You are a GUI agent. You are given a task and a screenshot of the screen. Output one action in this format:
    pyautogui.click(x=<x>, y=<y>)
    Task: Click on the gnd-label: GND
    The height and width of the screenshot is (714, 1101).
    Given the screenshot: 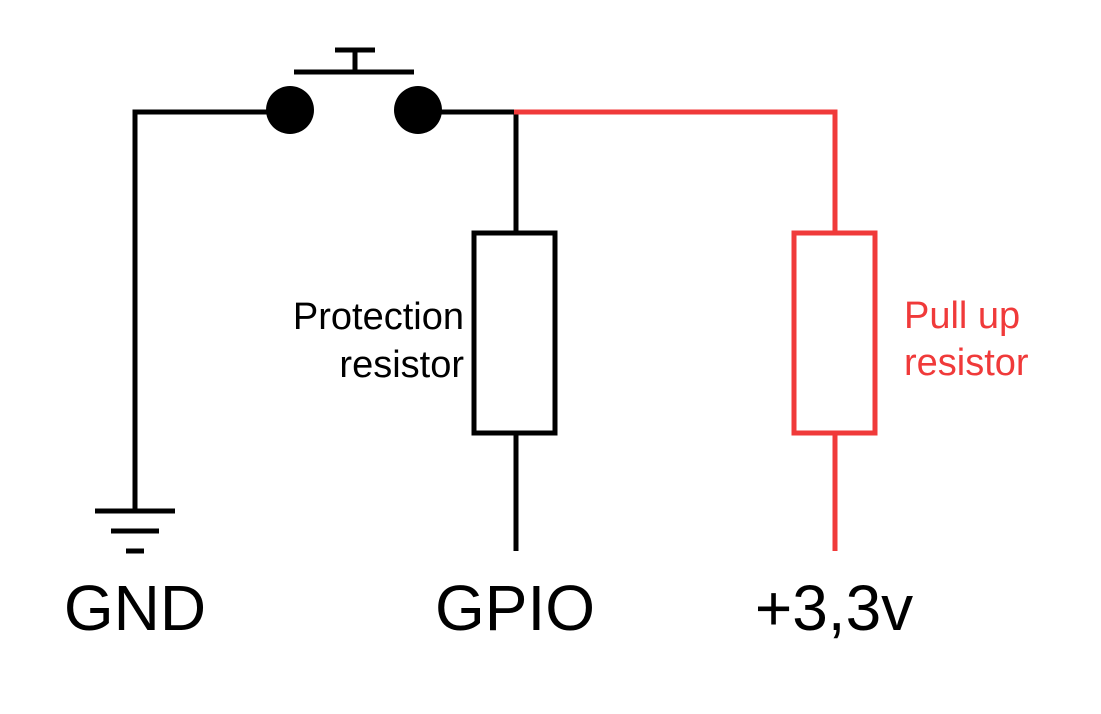 What is the action you would take?
    pyautogui.click(x=135, y=608)
    